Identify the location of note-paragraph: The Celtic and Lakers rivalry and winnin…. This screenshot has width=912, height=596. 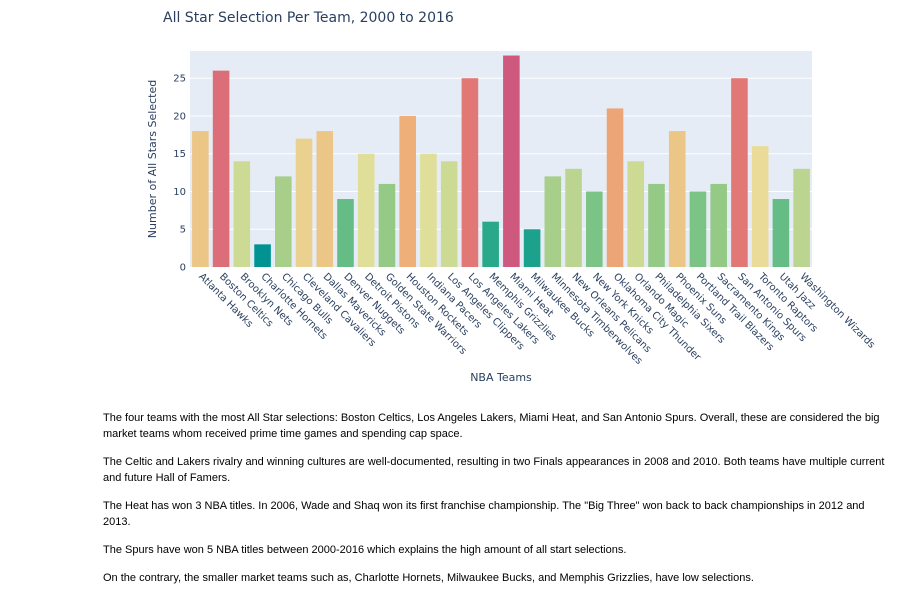
(494, 470).